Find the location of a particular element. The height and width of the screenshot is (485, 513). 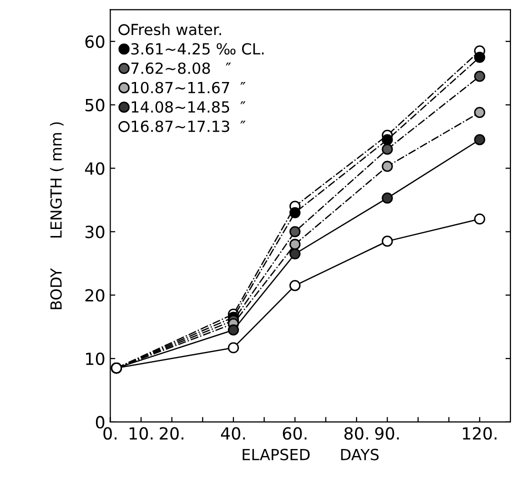

legend-label: 14.08∼14.85 ″ is located at coordinates (189, 107).